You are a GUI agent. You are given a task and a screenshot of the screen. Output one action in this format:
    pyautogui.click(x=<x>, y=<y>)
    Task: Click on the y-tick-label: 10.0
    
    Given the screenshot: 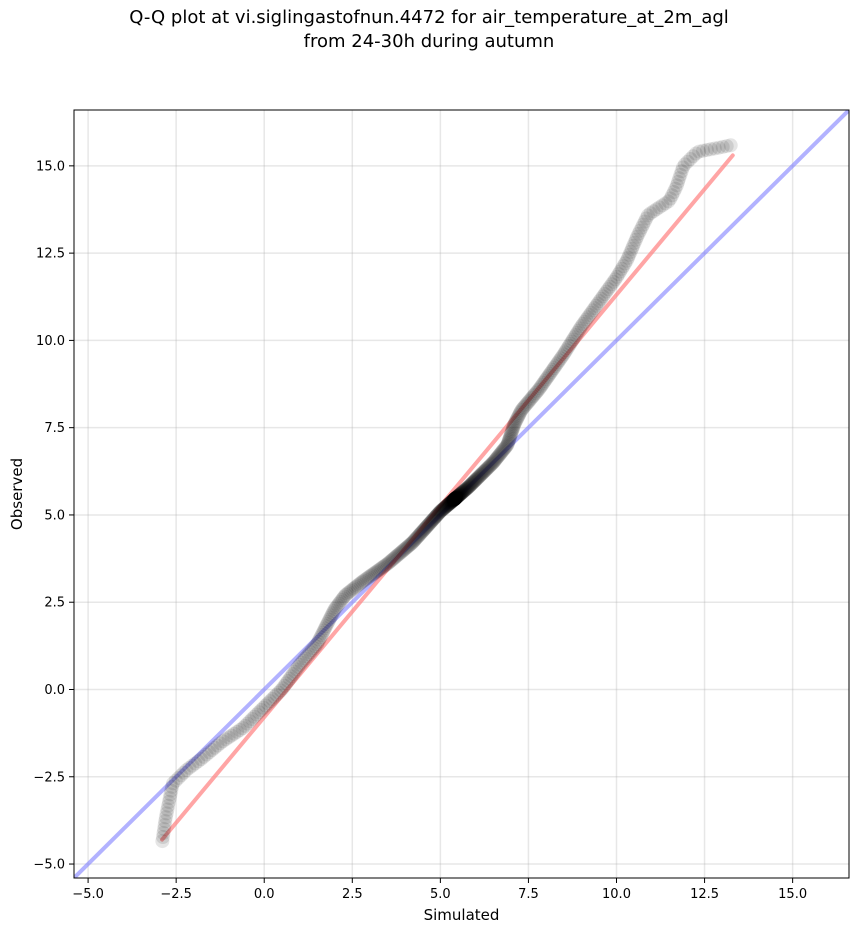 What is the action you would take?
    pyautogui.click(x=50, y=341)
    